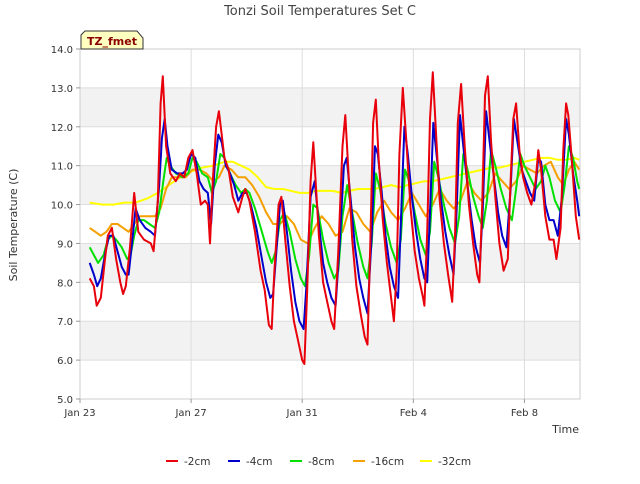  What do you see at coordinates (62, 167) in the screenshot?
I see `y-tick-label: 11.0` at bounding box center [62, 167].